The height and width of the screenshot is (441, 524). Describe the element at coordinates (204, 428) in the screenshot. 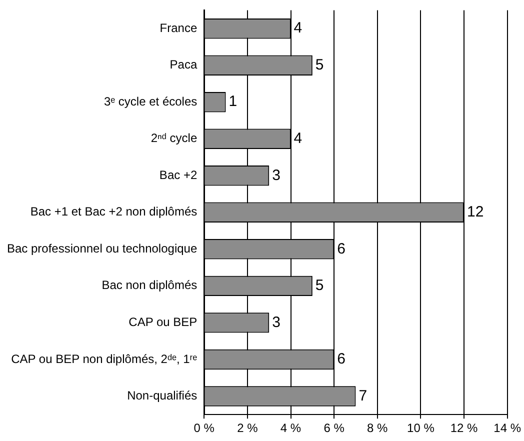

I see `x-tick-label: 0 %` at that location.